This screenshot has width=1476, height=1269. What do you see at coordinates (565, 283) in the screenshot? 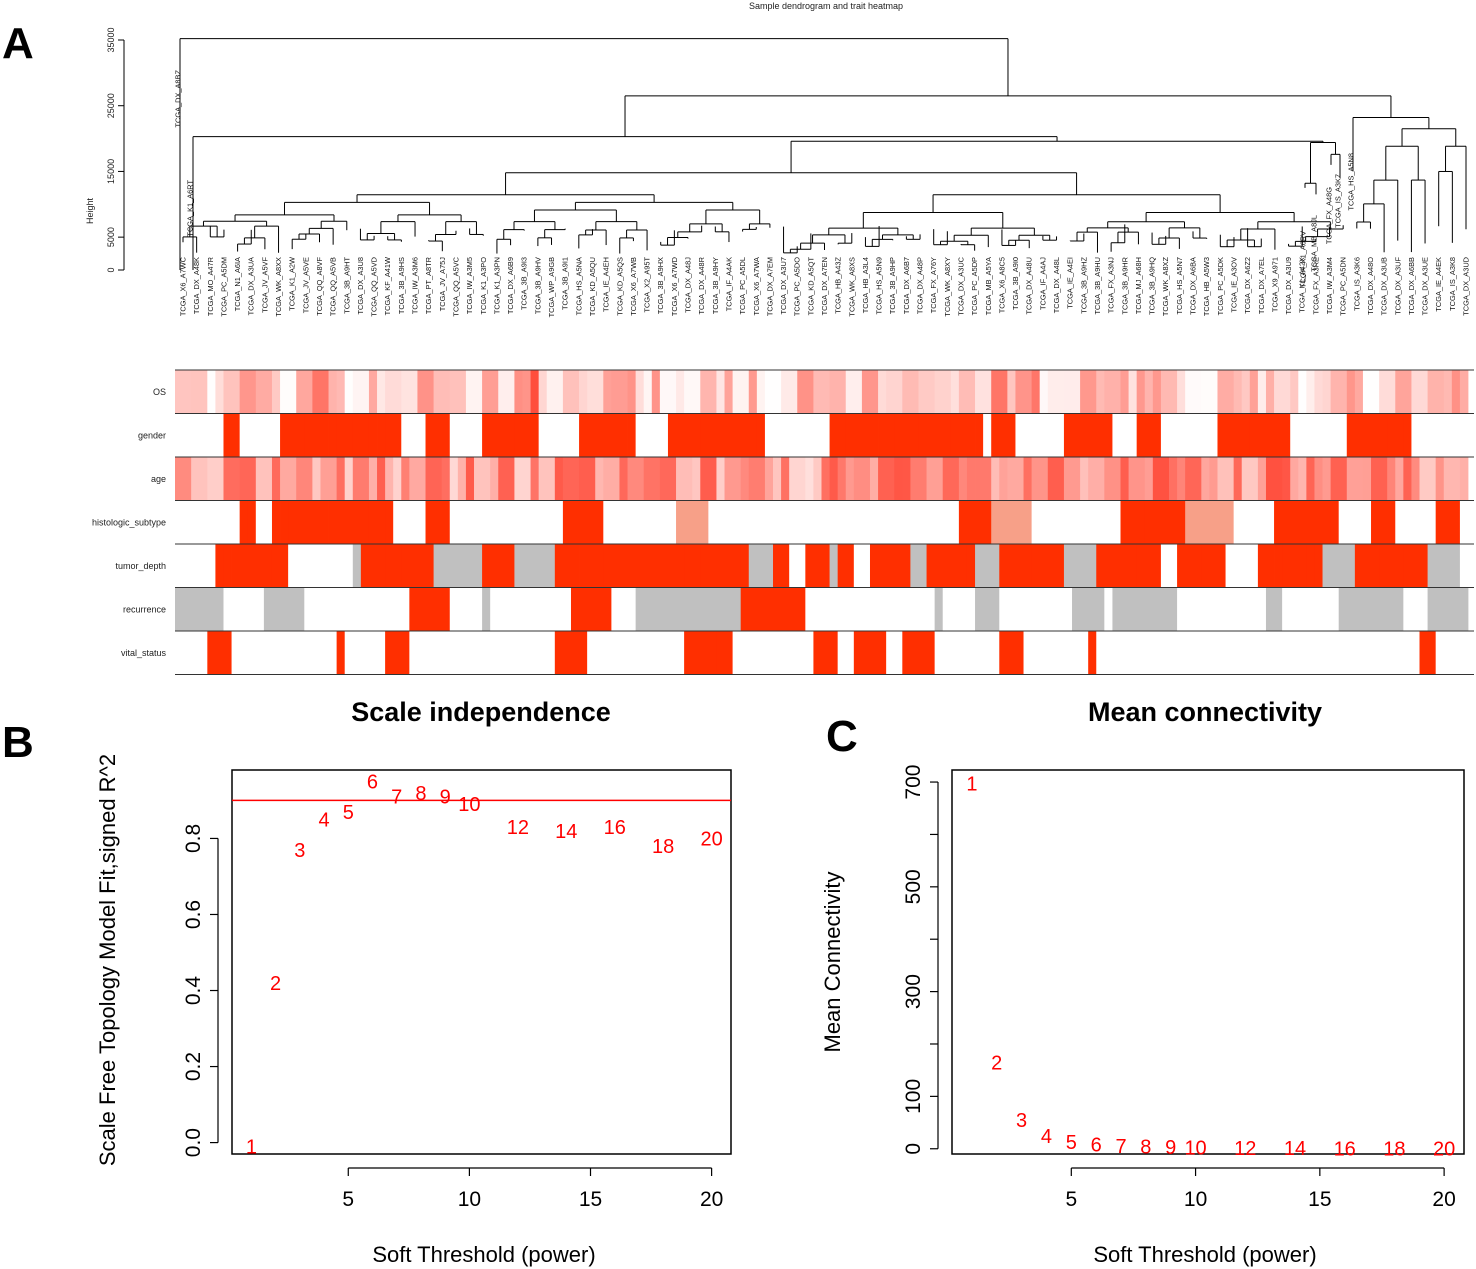
I see `sample-label: TCGA_3B_A9I1` at bounding box center [565, 283].